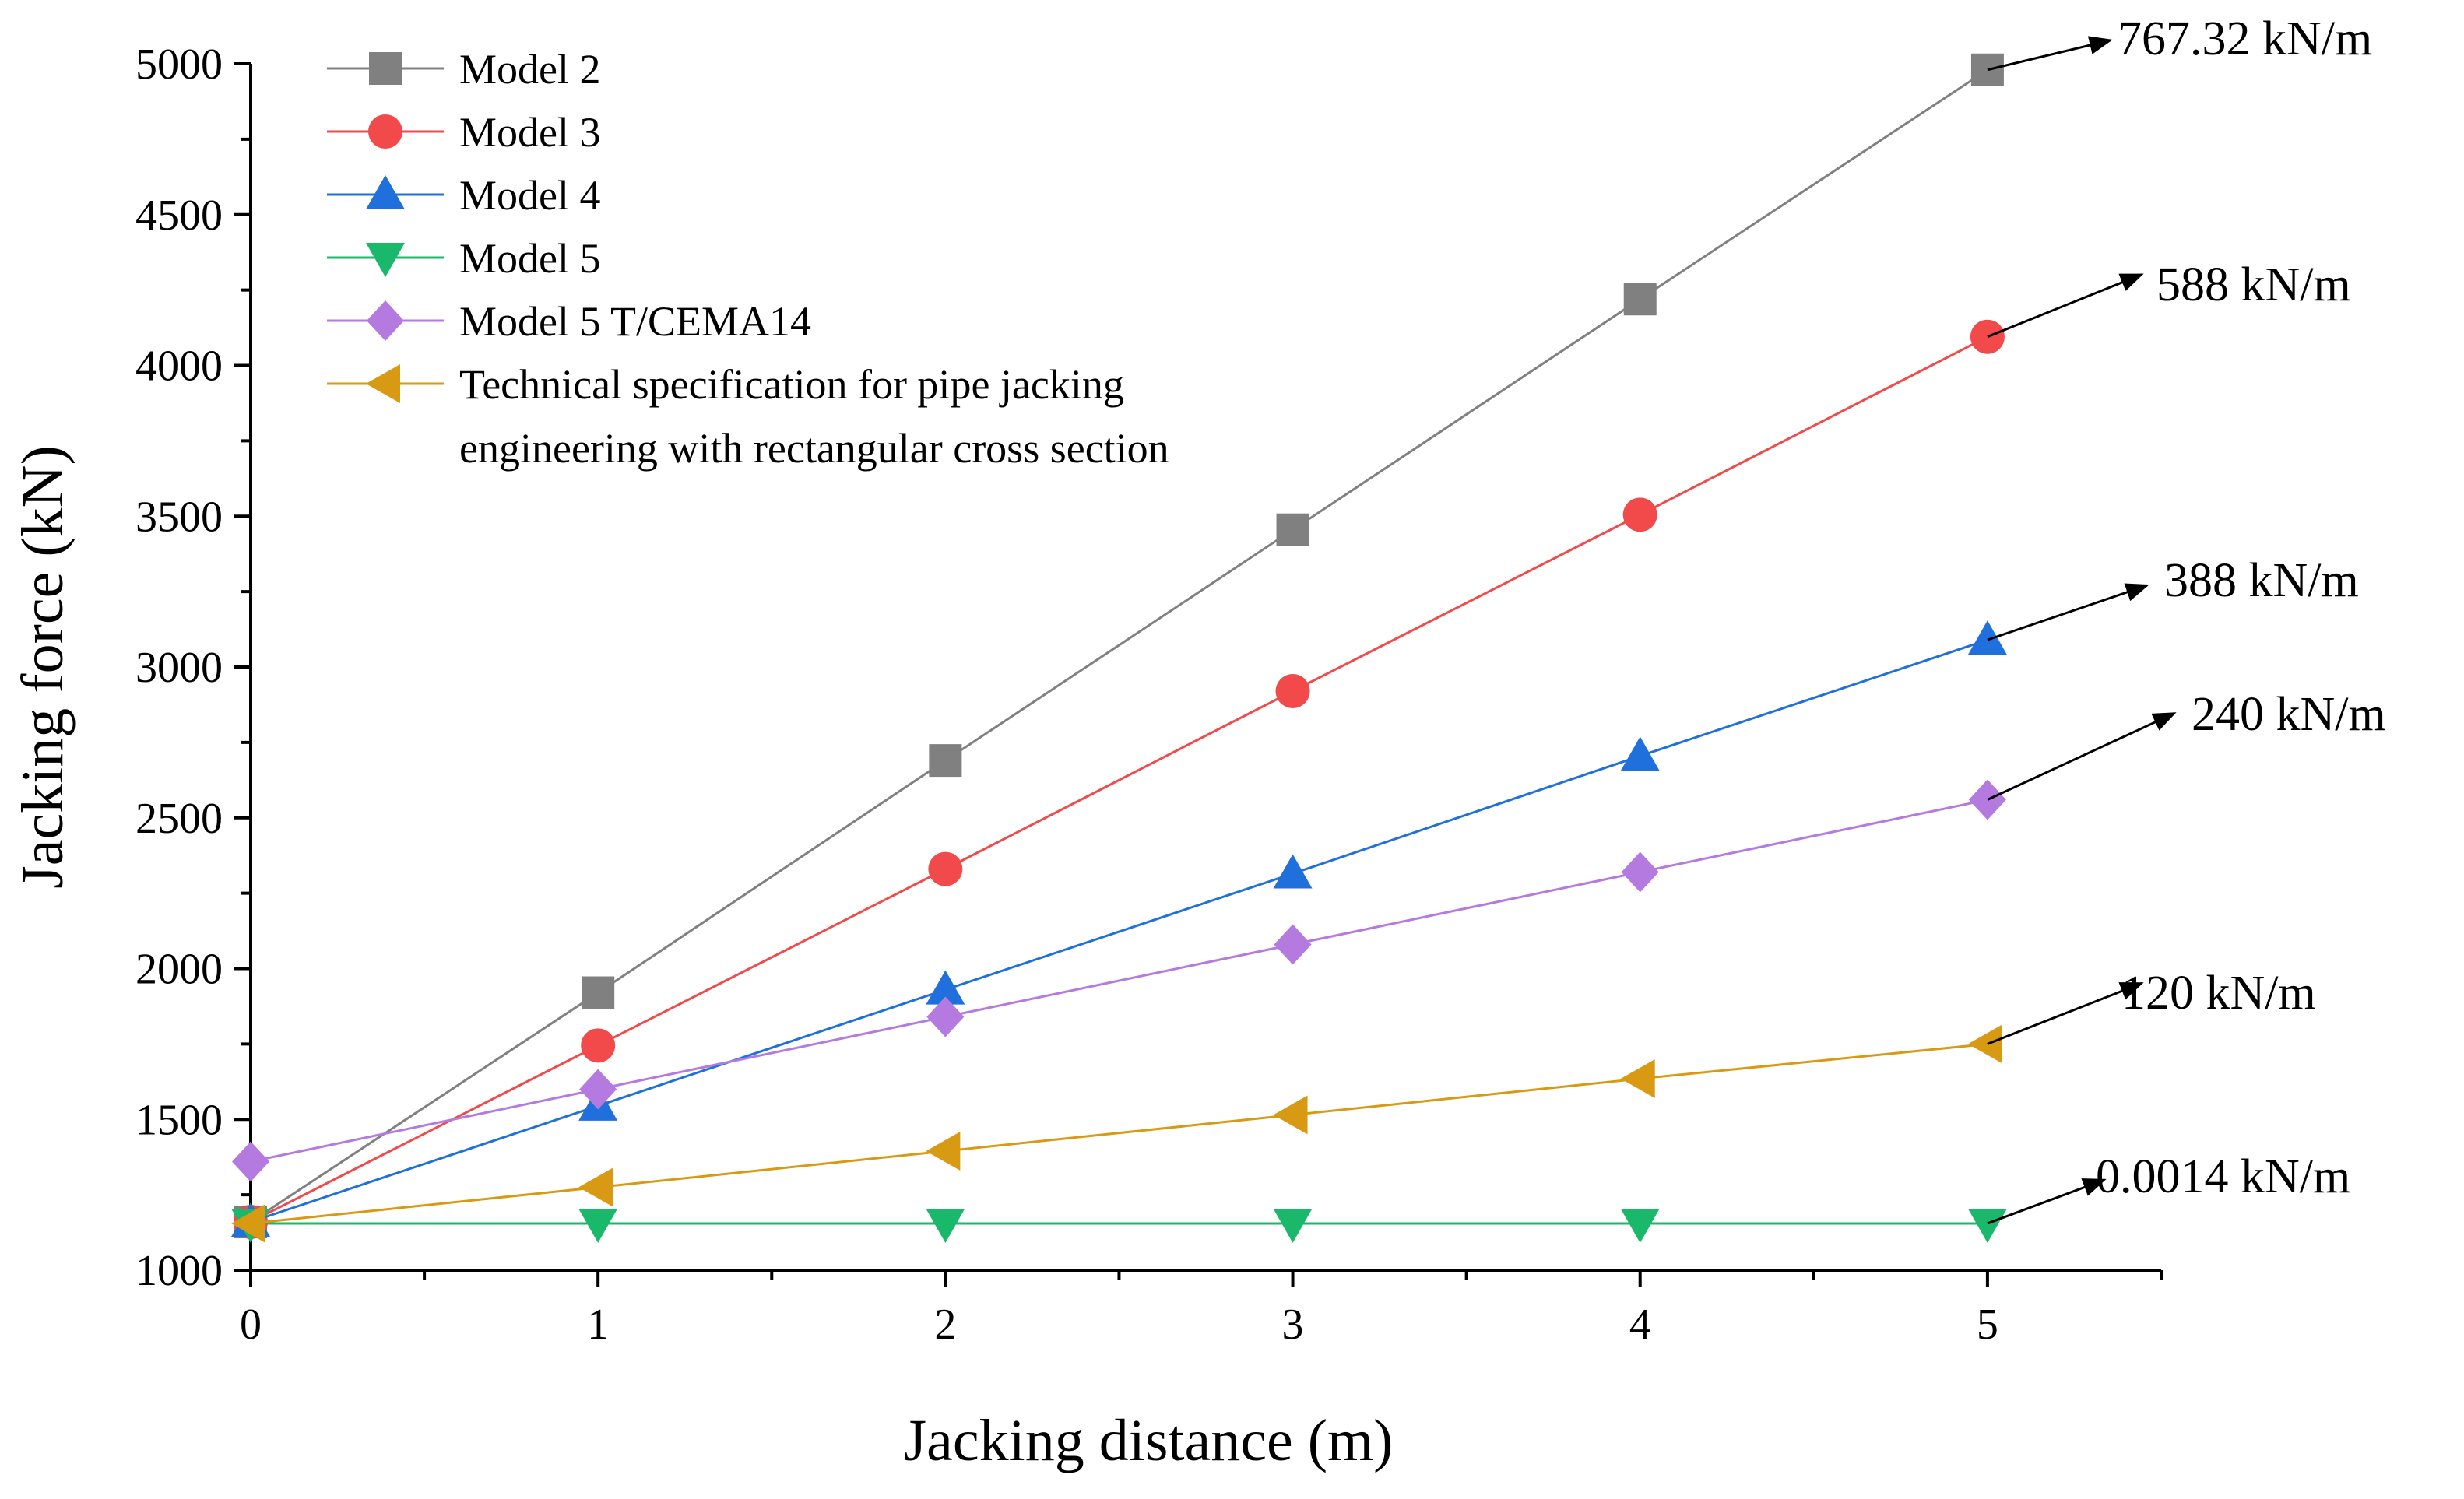 Image resolution: width=2464 pixels, height=1499 pixels. I want to click on y-tick-label: 2500, so click(179, 819).